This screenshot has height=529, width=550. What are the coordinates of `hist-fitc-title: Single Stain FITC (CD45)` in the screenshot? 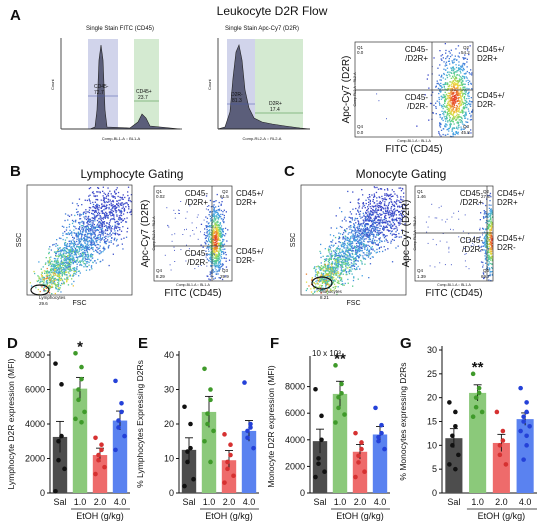 It's located at (120, 29).